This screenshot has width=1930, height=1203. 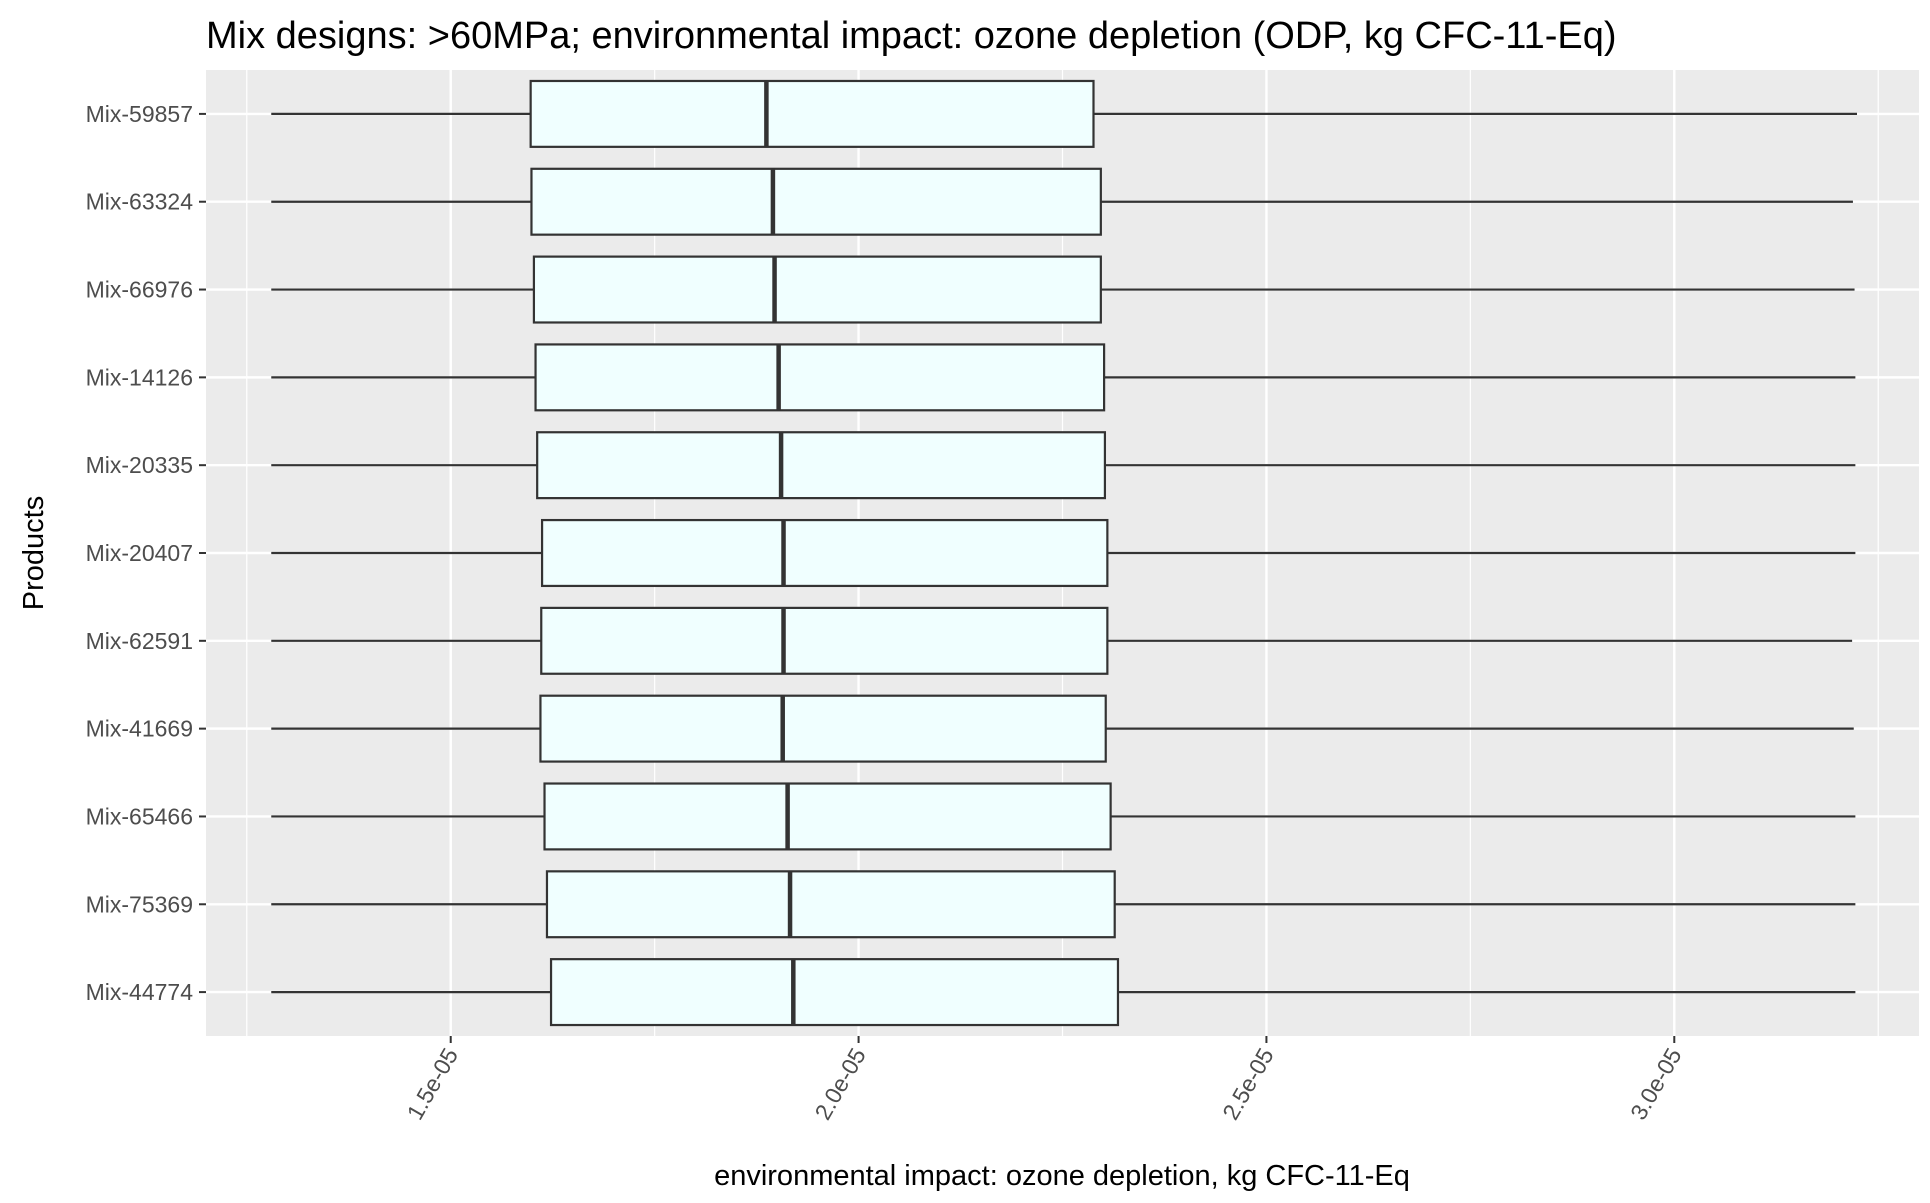 What do you see at coordinates (139, 729) in the screenshot?
I see `y-tick-label: Mix-41669` at bounding box center [139, 729].